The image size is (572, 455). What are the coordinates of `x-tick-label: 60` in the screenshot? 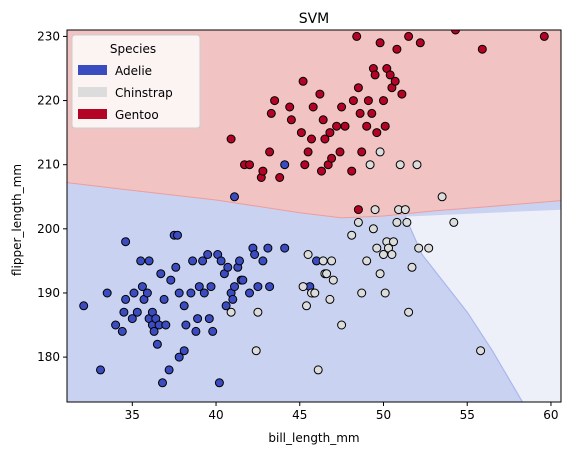 It's located at (550, 415).